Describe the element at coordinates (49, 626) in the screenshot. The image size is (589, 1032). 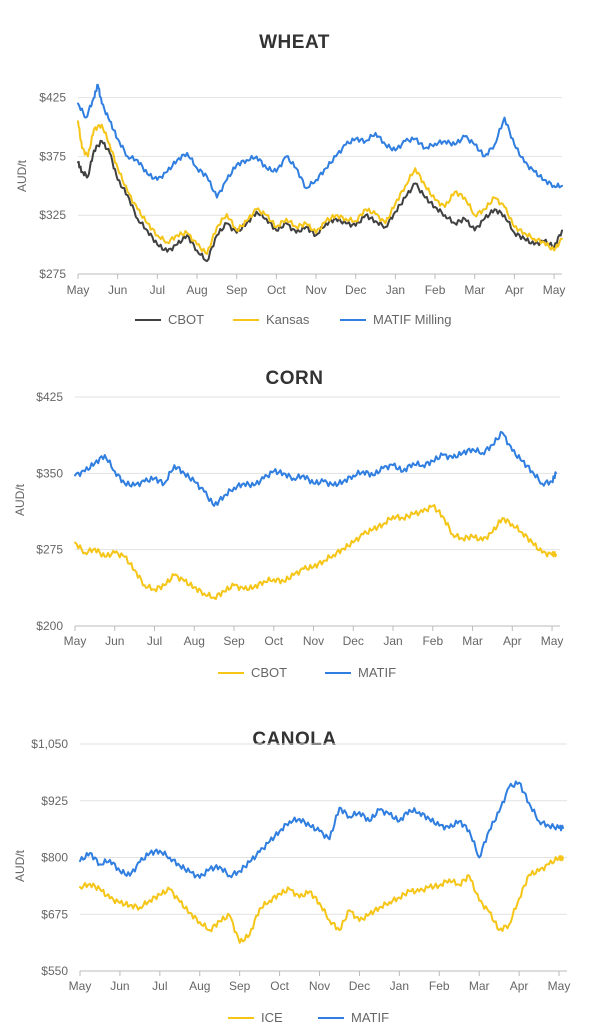
I see `y-tick-label: $200` at that location.